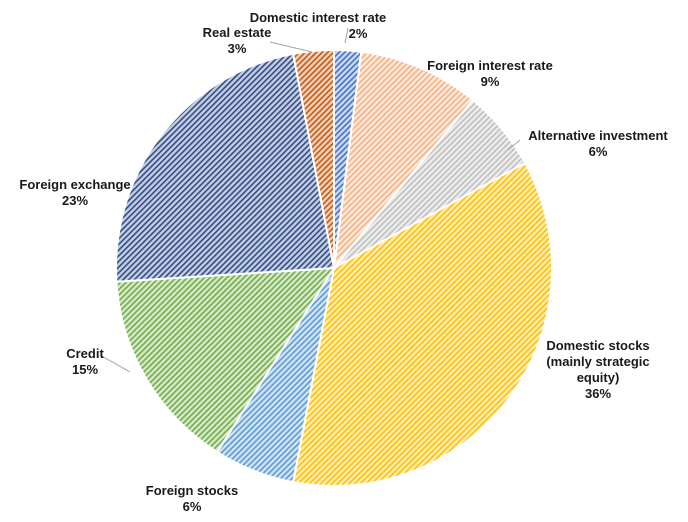 Image resolution: width=688 pixels, height=522 pixels. I want to click on percent-label: 9%, so click(490, 81).